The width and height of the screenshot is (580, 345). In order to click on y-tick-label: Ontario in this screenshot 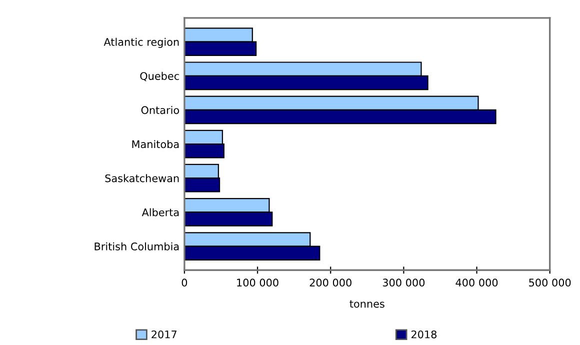, I will do `click(160, 110)`.